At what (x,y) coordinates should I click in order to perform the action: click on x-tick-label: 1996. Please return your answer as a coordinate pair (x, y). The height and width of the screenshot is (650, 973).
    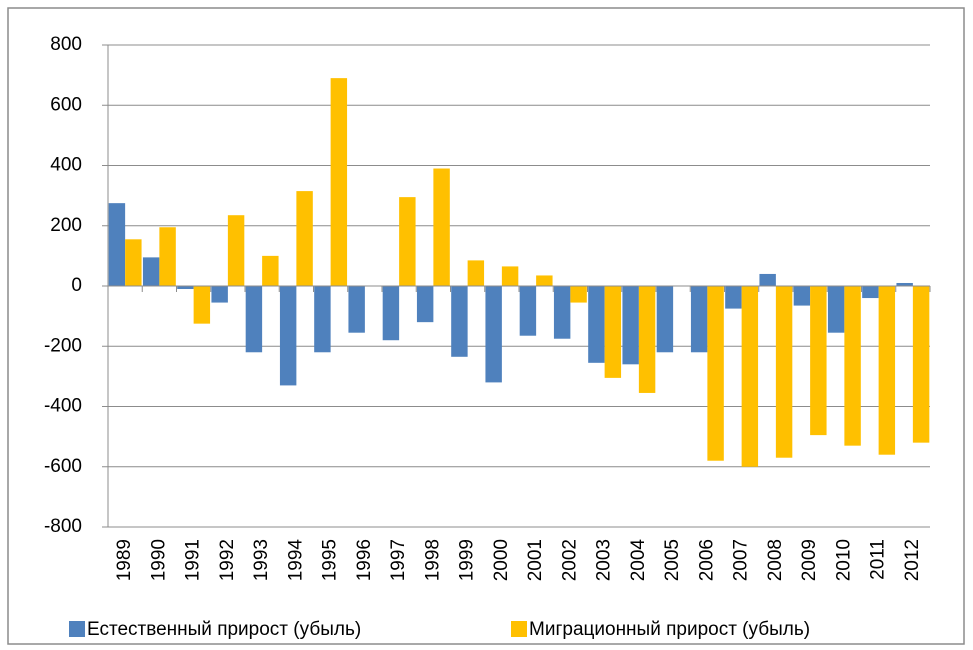
    Looking at the image, I should click on (364, 560).